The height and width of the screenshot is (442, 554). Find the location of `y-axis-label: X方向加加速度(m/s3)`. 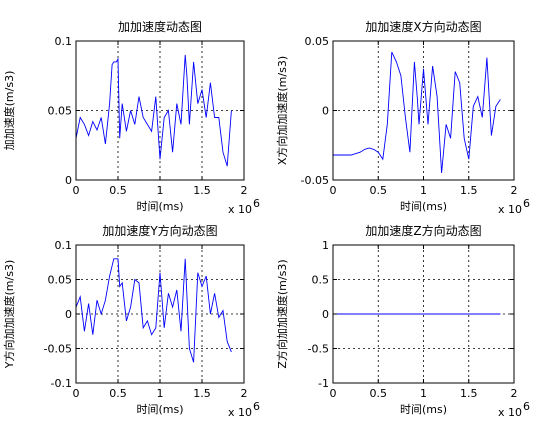

y-axis-label: X方向加加速度(m/s3) is located at coordinates (282, 110).